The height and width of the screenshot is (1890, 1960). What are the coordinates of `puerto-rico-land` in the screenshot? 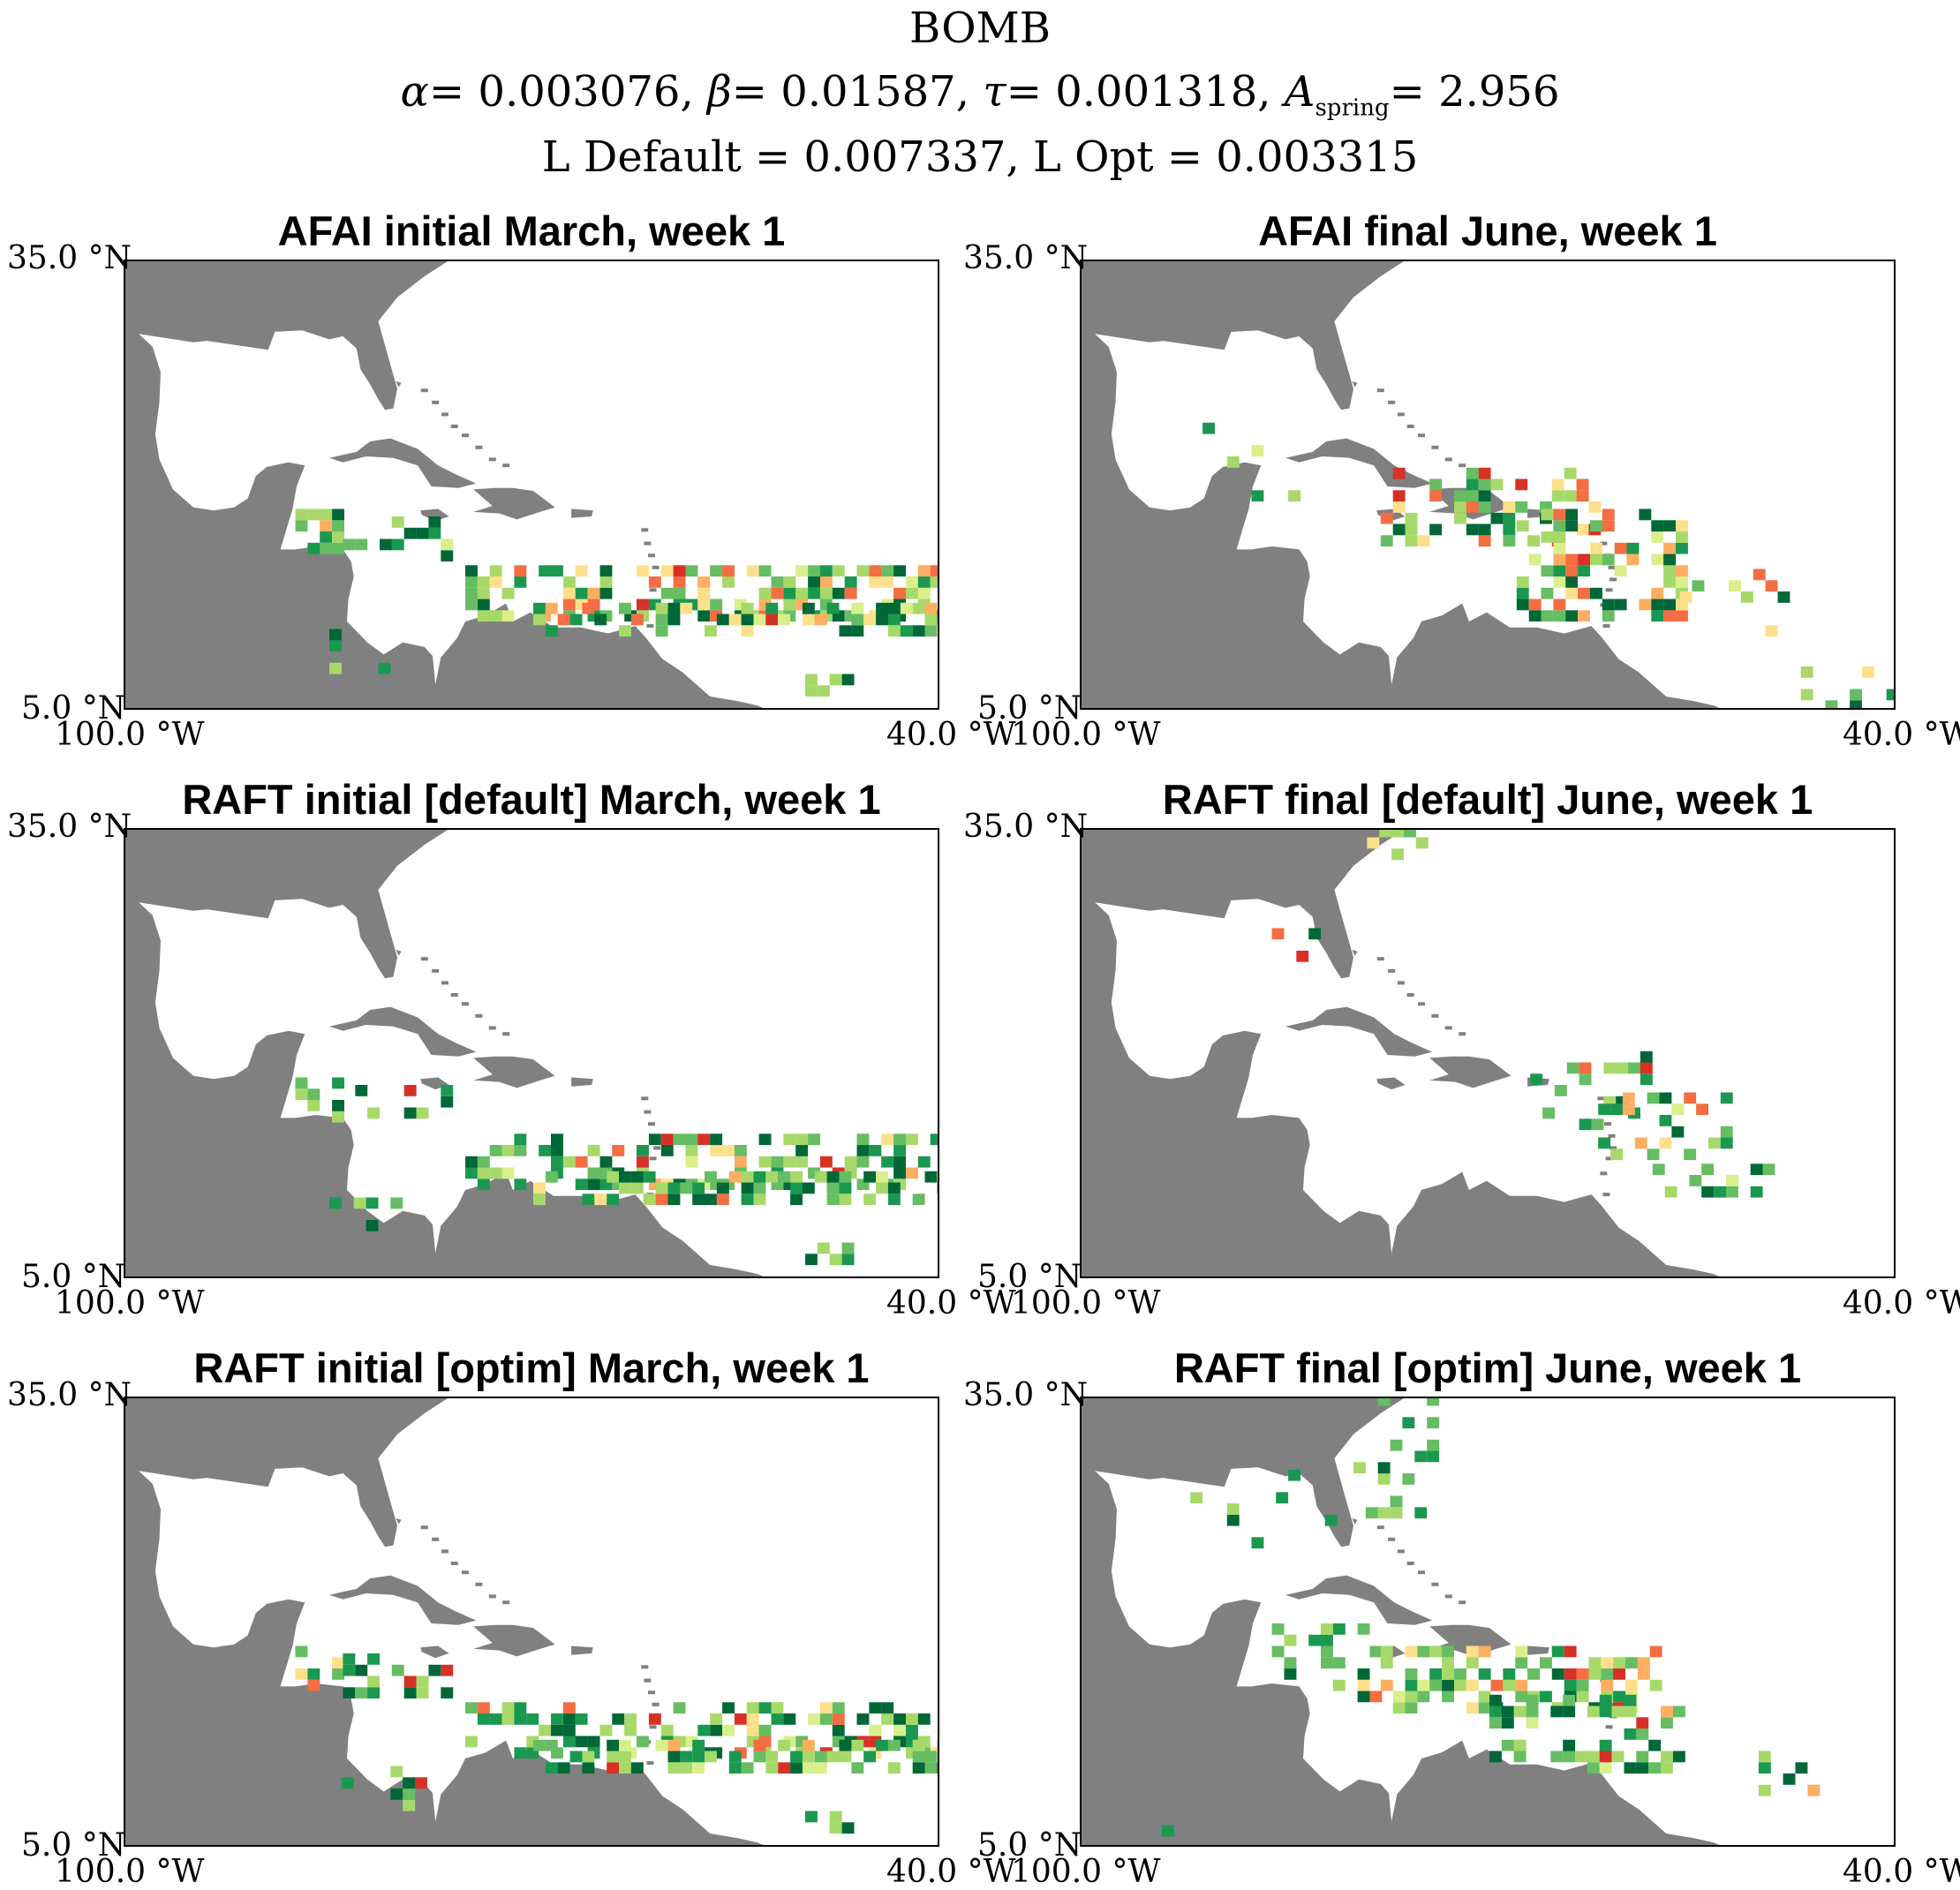 It's located at (582, 513).